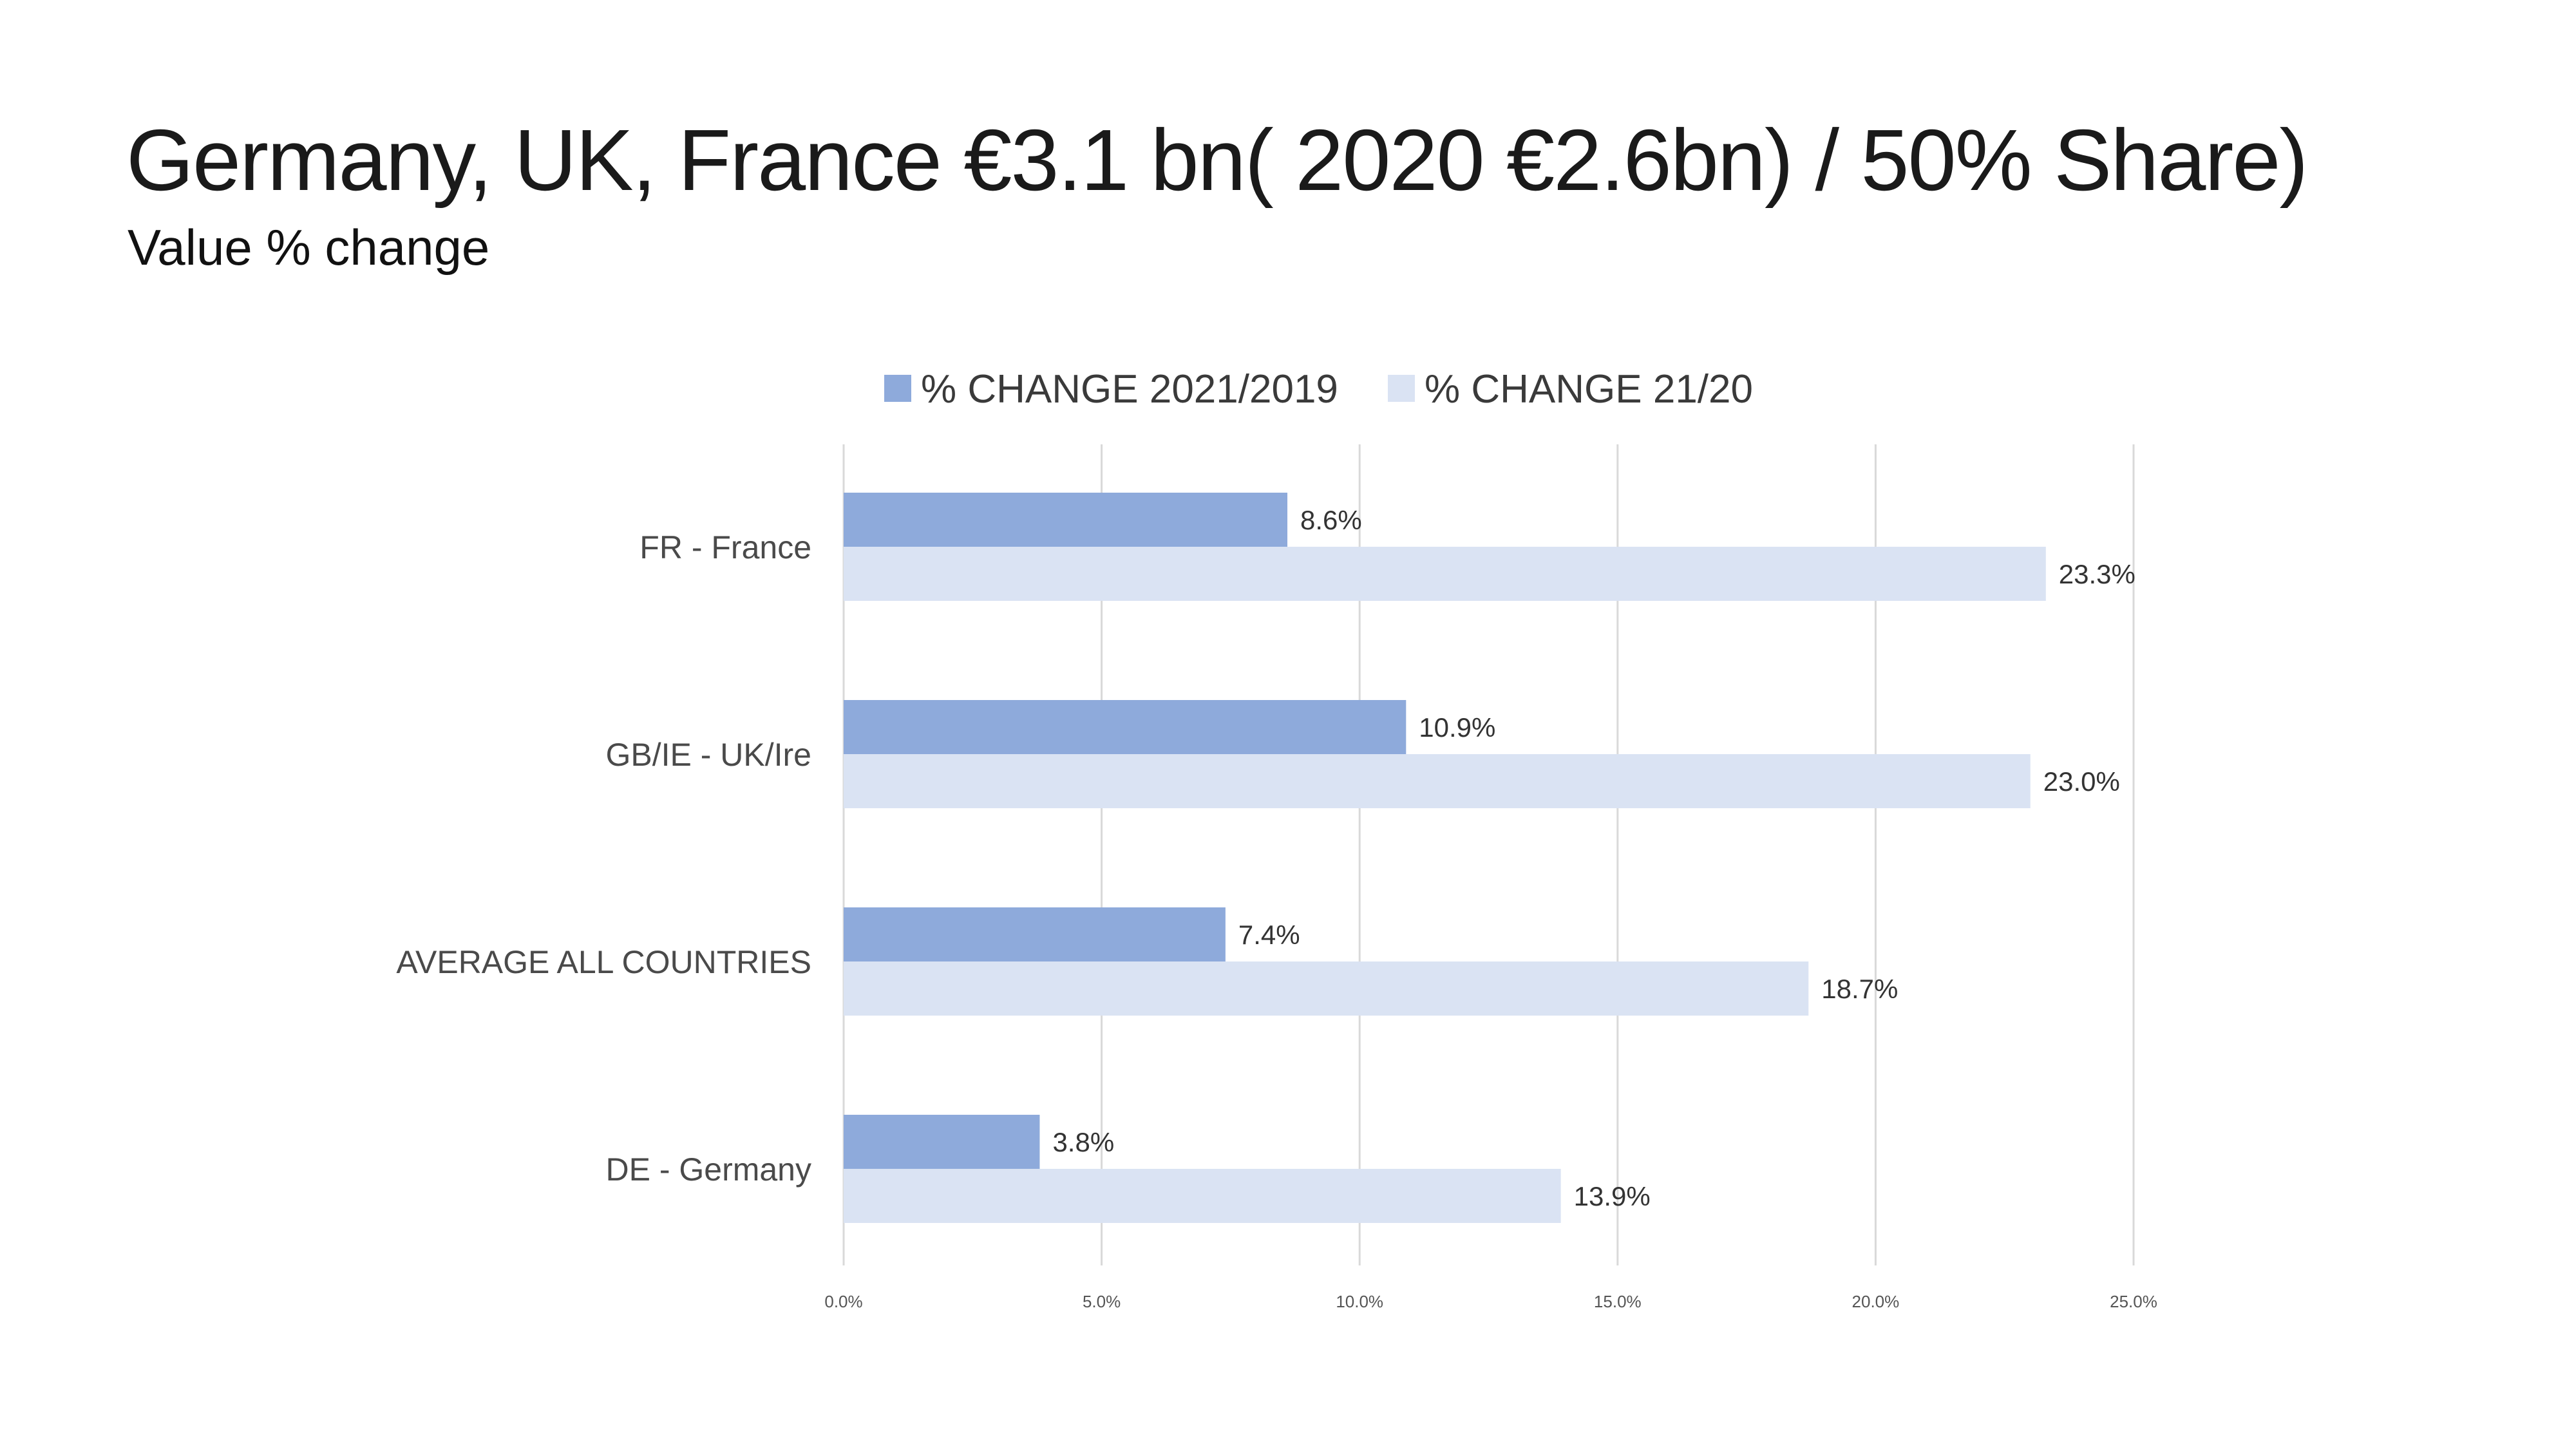 This screenshot has width=2576, height=1449. Describe the element at coordinates (1083, 1142) in the screenshot. I see `data-label: 3.8%` at that location.